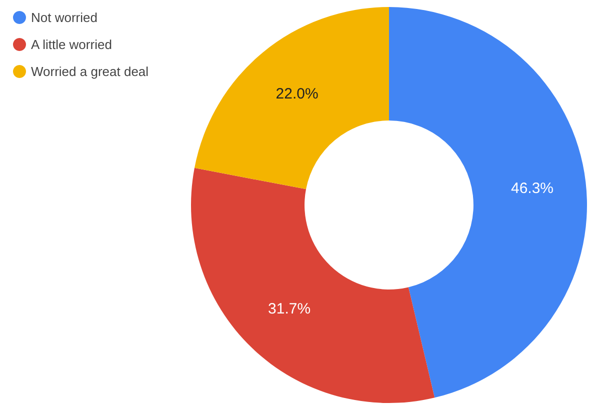  Describe the element at coordinates (64, 17) in the screenshot. I see `legend-label: Not worried` at that location.